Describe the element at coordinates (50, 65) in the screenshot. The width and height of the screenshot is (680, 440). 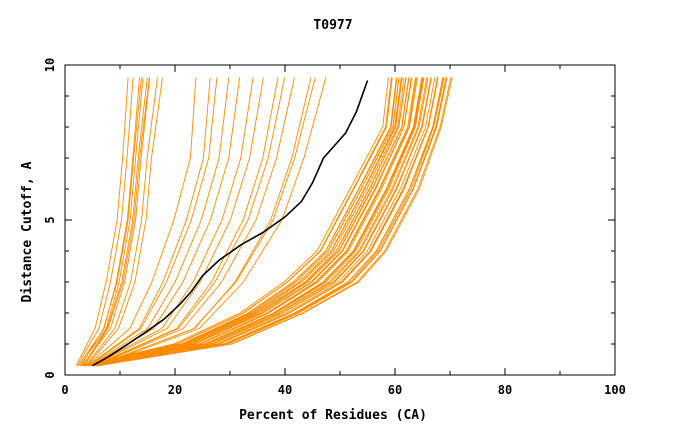
I see `y-tick-label: 10` at that location.